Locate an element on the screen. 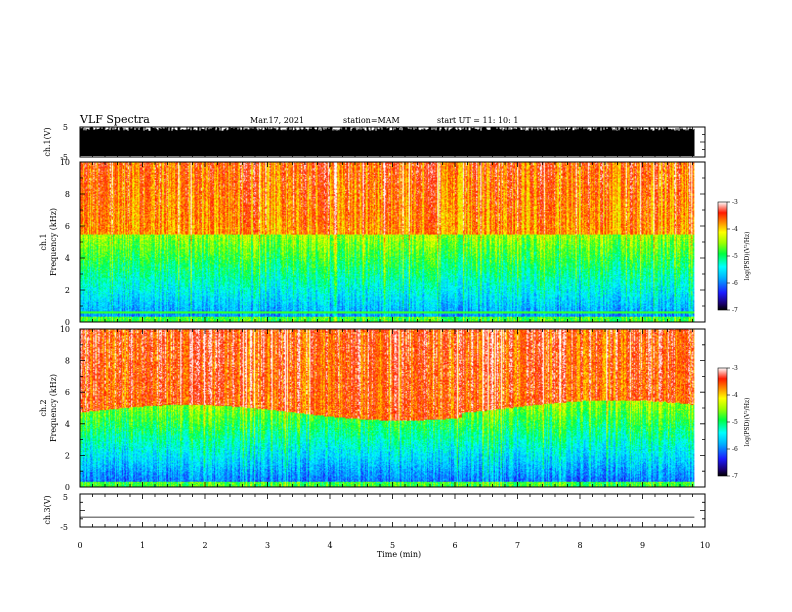 This screenshot has width=792, height=612. ch2-spectrogram-ylabel-line1: ch.2 is located at coordinates (43, 407).